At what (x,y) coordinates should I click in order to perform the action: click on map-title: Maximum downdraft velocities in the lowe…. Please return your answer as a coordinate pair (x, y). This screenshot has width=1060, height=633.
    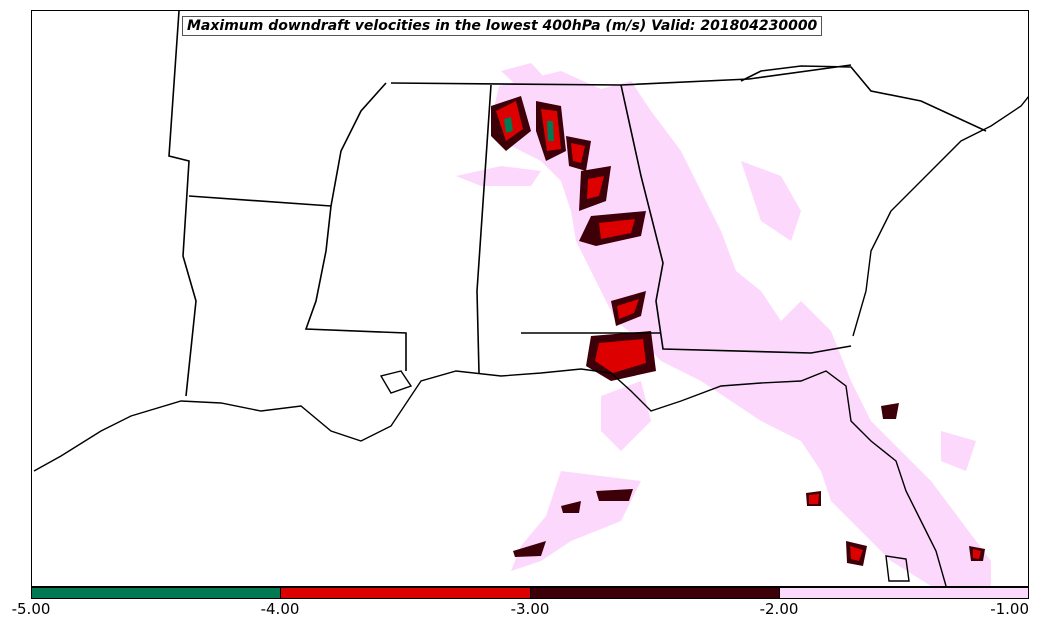
    Looking at the image, I should click on (502, 26).